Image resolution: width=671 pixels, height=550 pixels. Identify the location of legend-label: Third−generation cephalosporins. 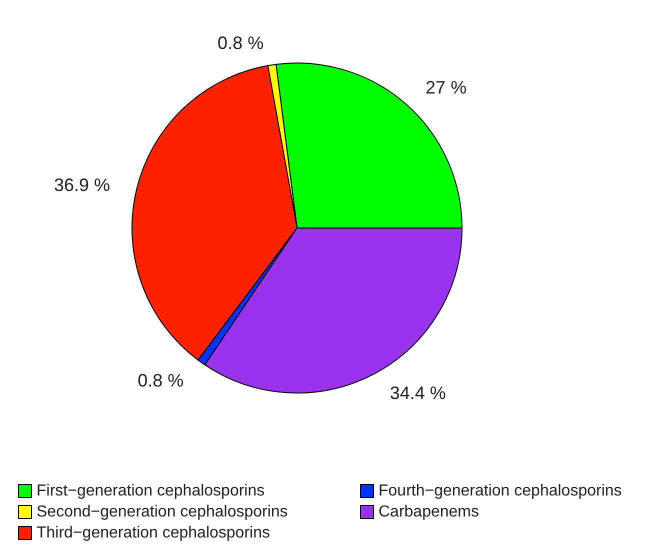
(153, 533).